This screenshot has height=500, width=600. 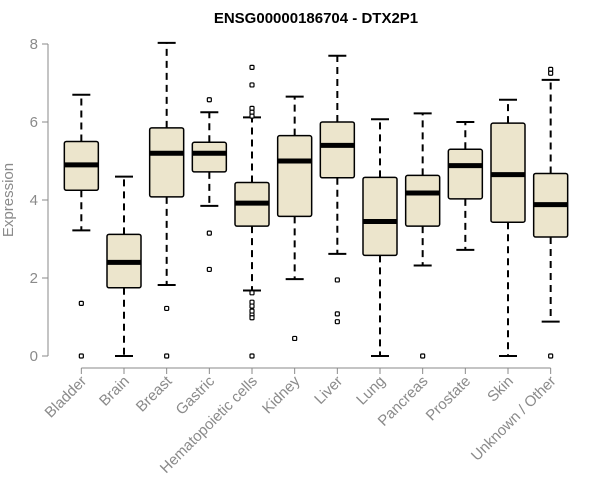 I want to click on y-tick-label: 4, so click(x=34, y=200).